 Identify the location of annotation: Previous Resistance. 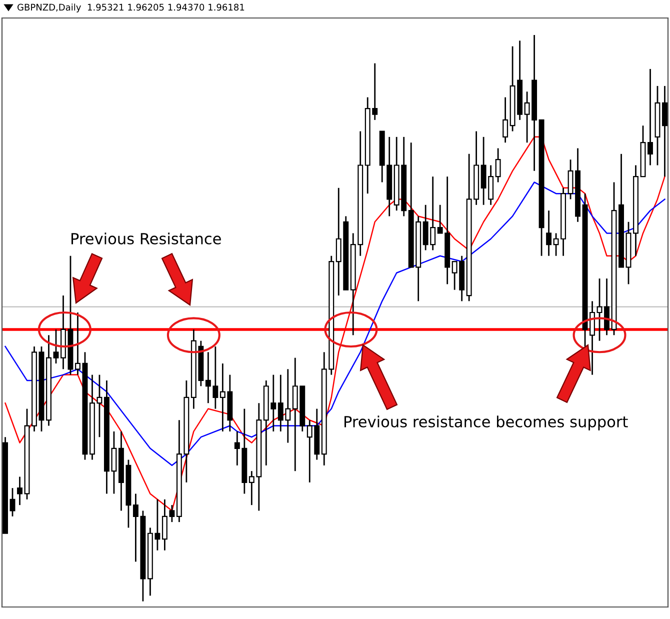
(146, 238).